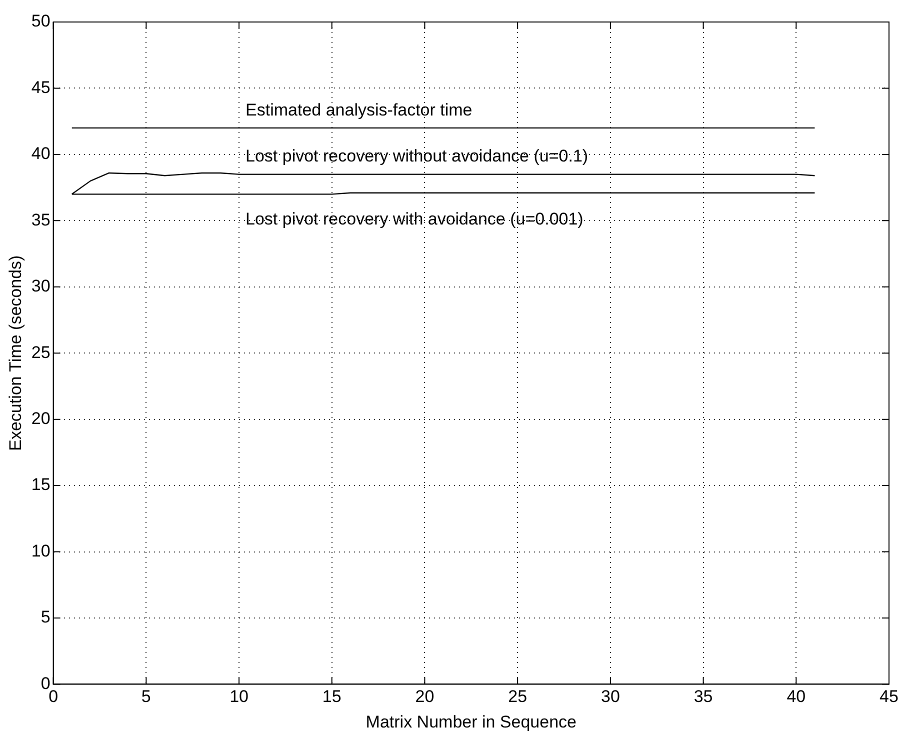 Image resolution: width=919 pixels, height=737 pixels. What do you see at coordinates (239, 696) in the screenshot?
I see `x-tick-label: 10` at bounding box center [239, 696].